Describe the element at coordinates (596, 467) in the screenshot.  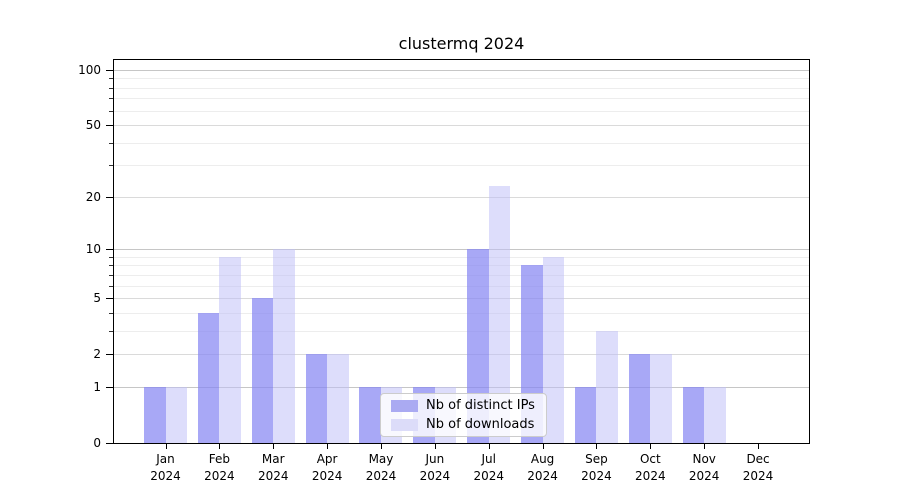
I see `x-tick-label-sep: Sep 2024` at that location.